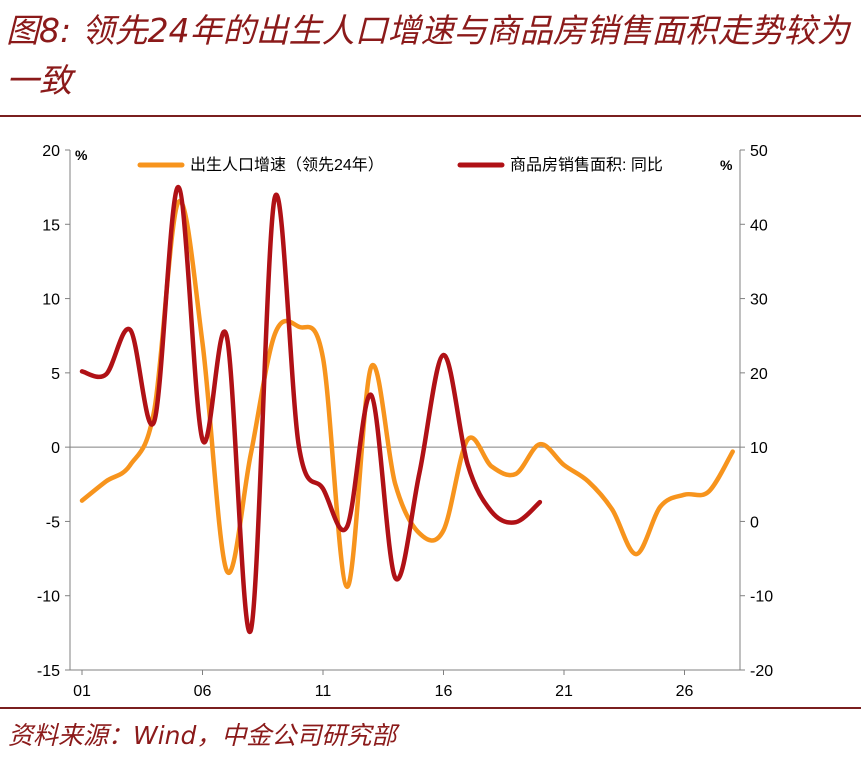 The image size is (861, 768). What do you see at coordinates (51, 300) in the screenshot?
I see `left-tick-label: 10` at bounding box center [51, 300].